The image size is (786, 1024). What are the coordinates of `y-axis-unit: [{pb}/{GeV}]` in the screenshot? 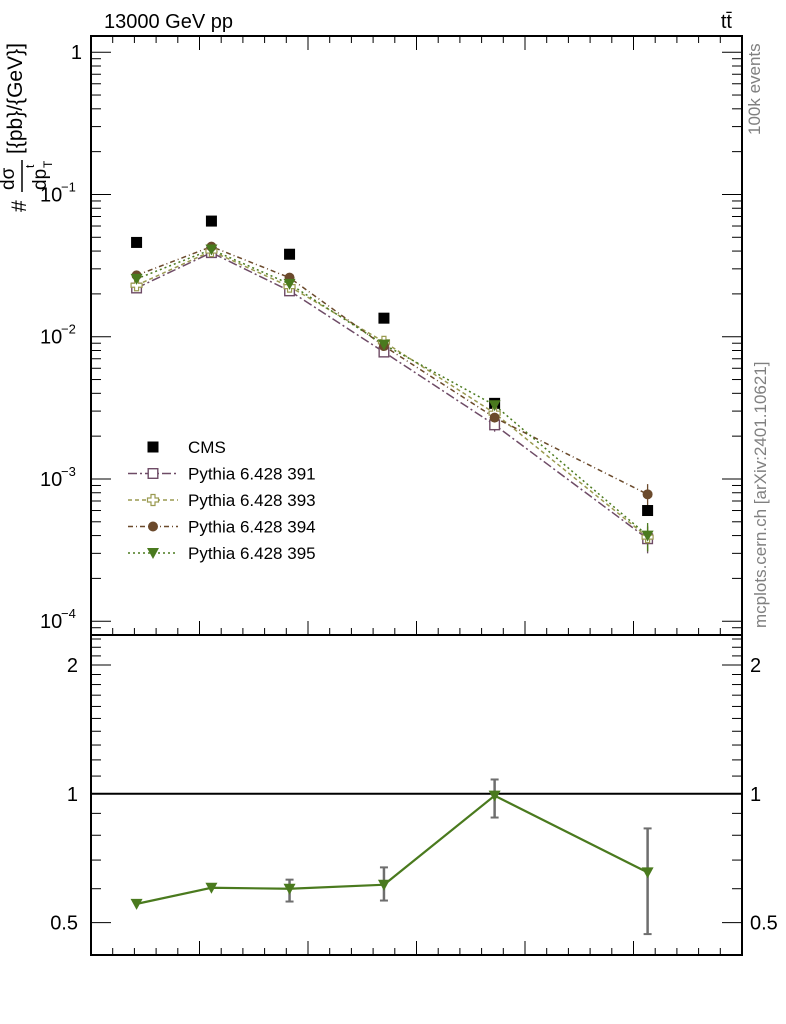 It's located at (15, 98).